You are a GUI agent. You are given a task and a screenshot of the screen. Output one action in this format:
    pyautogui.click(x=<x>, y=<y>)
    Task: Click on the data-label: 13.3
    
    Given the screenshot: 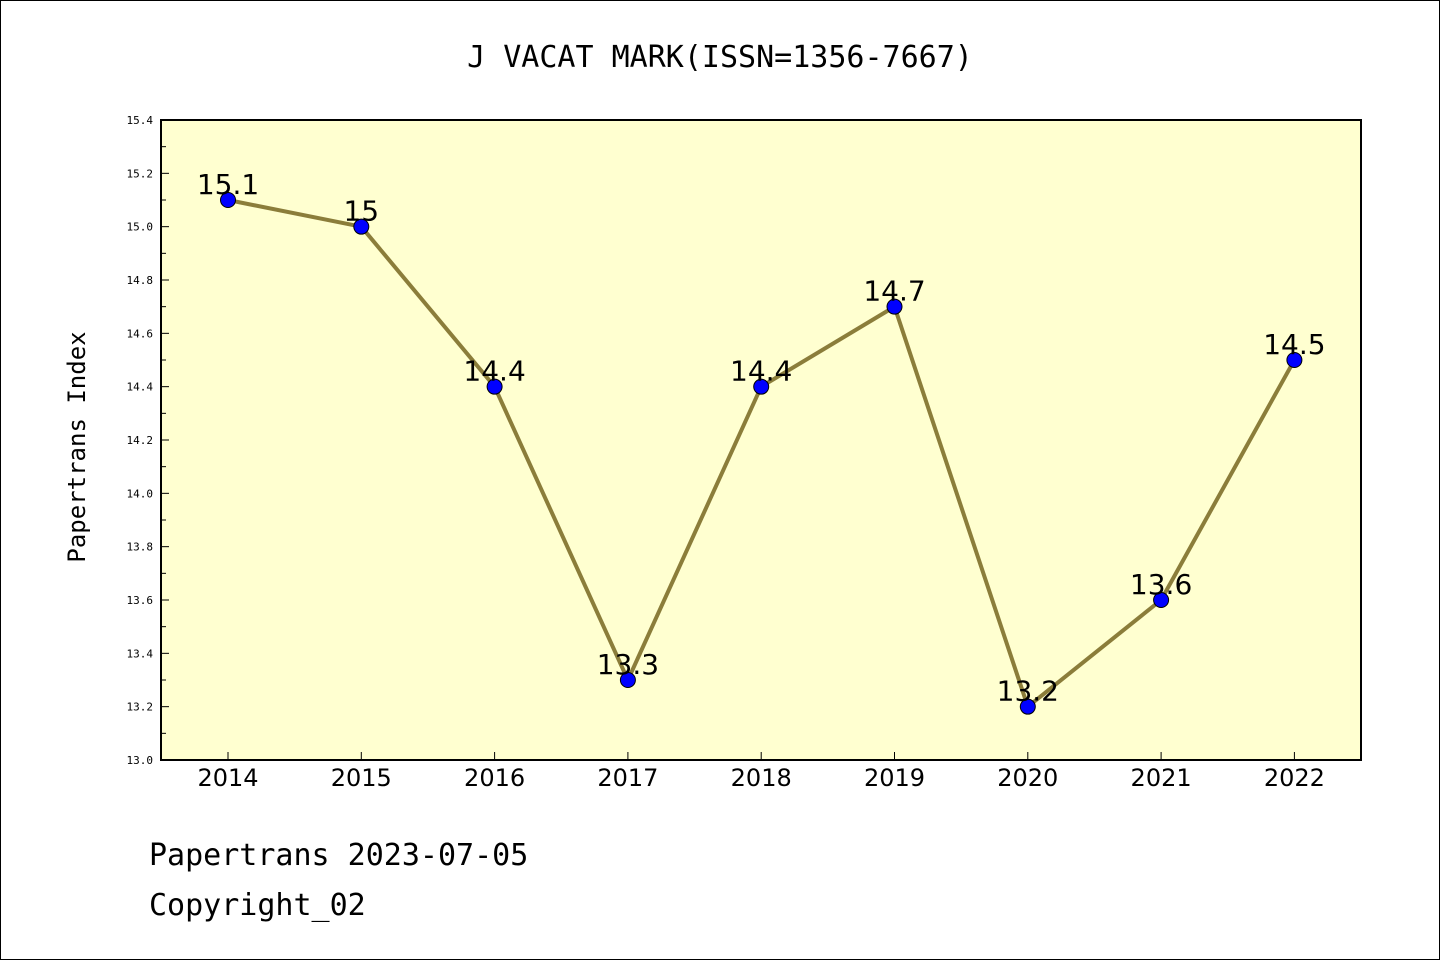 What is the action you would take?
    pyautogui.click(x=628, y=664)
    